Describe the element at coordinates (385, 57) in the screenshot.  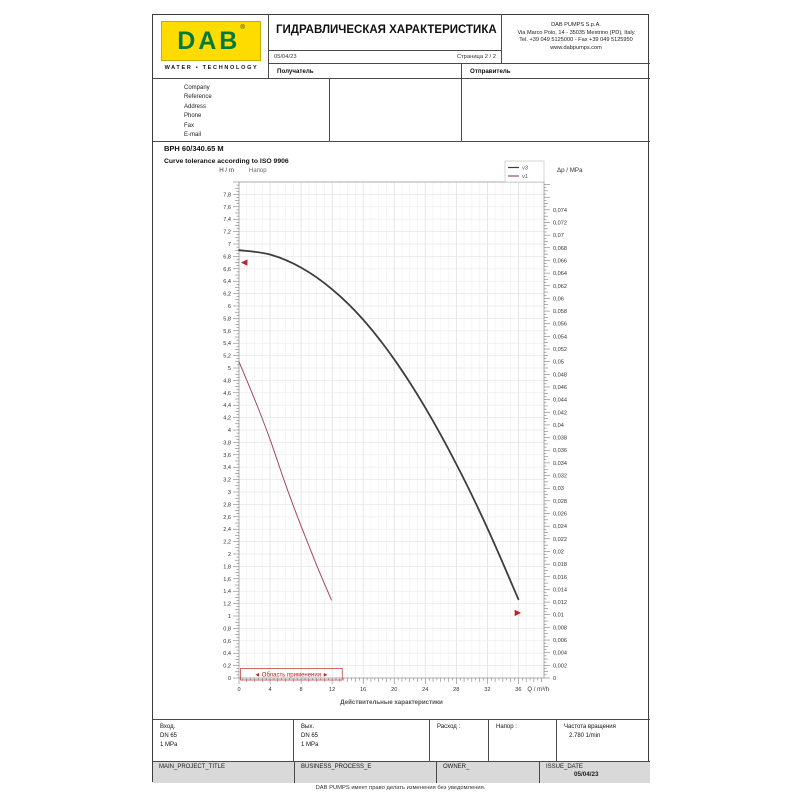
I see `date-page-row: 05/04/23 Страница 2 / 2` at that location.